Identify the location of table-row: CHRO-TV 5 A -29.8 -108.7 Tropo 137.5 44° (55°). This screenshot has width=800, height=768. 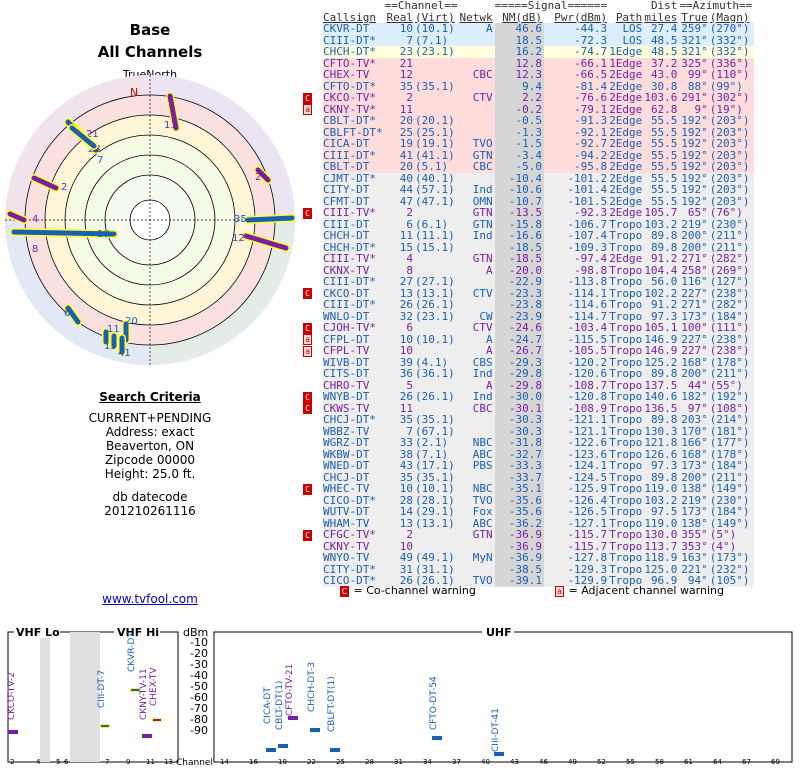
(529, 385).